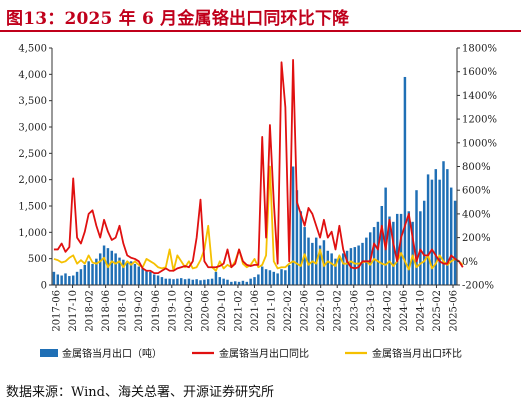  I want to click on left-tick-label: 500, so click(37, 259).